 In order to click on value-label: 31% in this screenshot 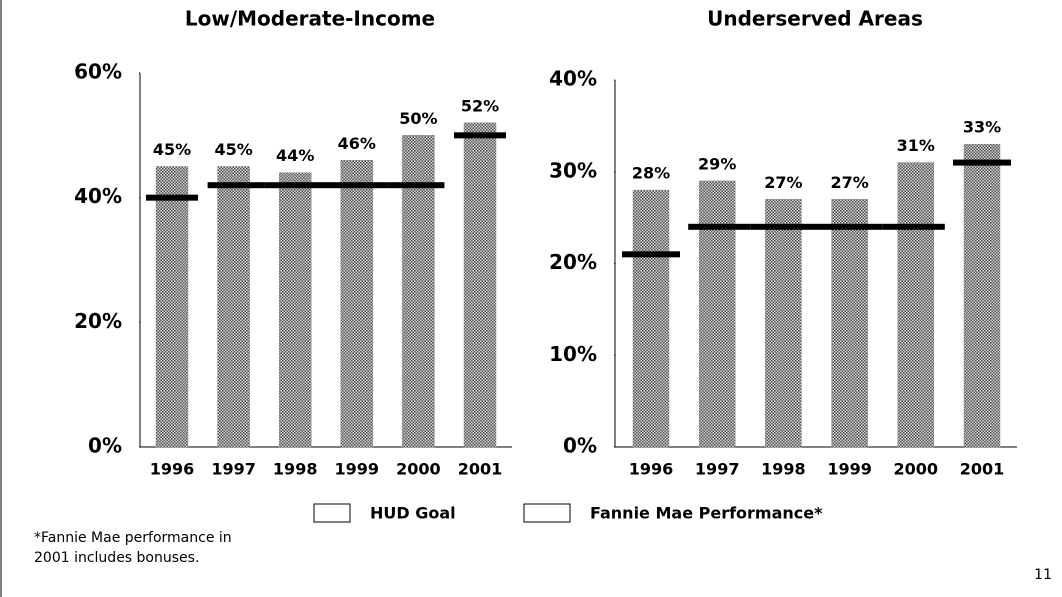, I will do `click(916, 145)`.